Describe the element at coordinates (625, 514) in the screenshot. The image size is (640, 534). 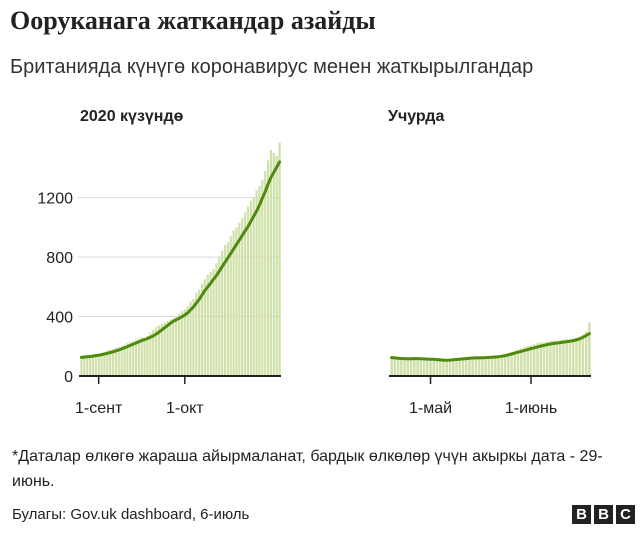
I see `bbc-logo-letter: C` at that location.